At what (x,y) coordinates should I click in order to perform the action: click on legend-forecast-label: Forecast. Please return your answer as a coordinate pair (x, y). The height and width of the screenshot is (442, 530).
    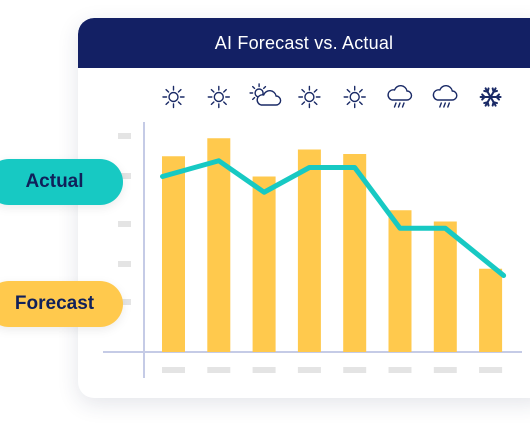
    Looking at the image, I should click on (54, 303).